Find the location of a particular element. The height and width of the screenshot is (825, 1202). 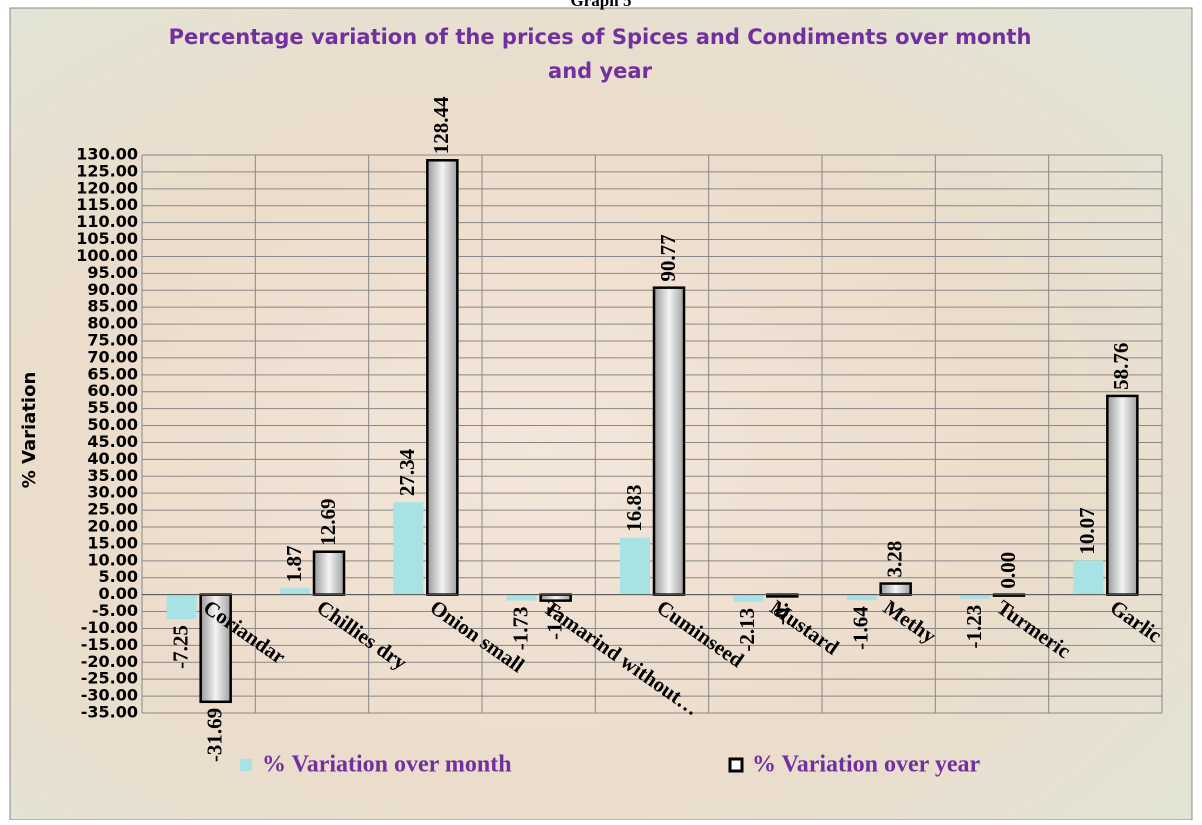

data-label: 58.76 is located at coordinates (1121, 366).